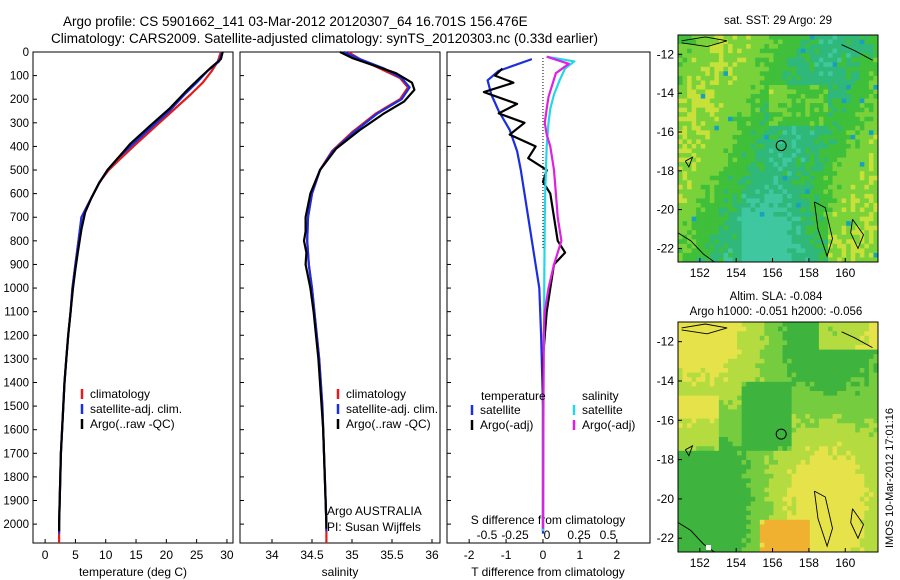 The width and height of the screenshot is (900, 580). I want to click on lon-tick-label: 156, so click(773, 563).